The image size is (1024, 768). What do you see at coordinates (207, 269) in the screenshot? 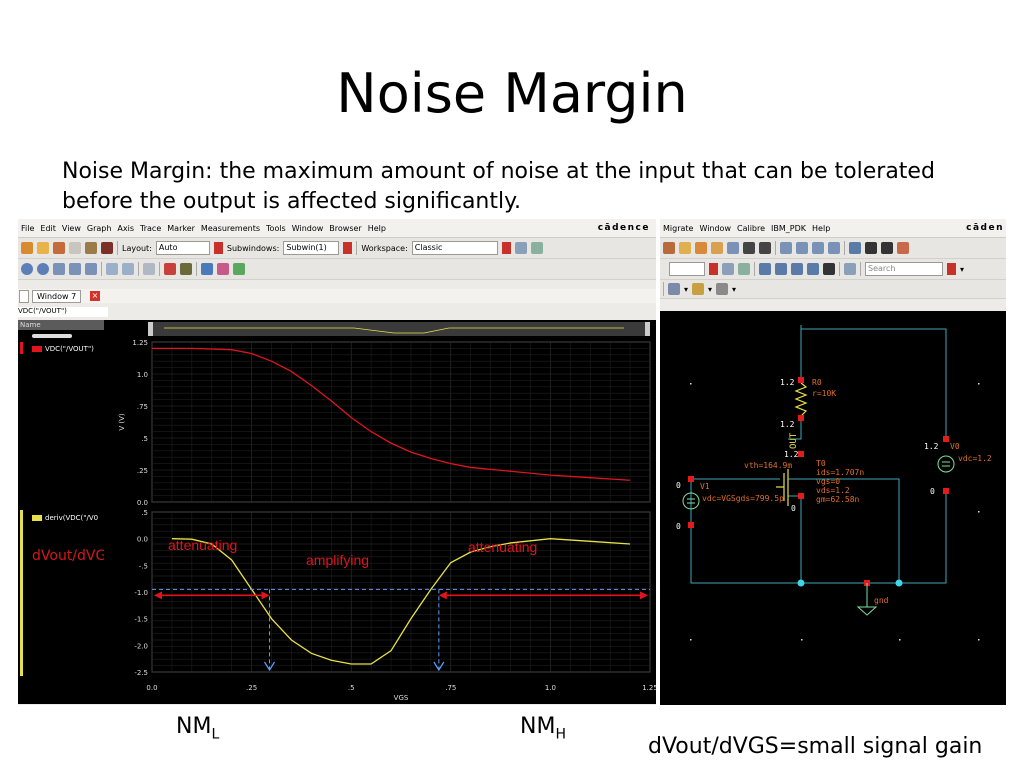
I see `strip-icon` at bounding box center [207, 269].